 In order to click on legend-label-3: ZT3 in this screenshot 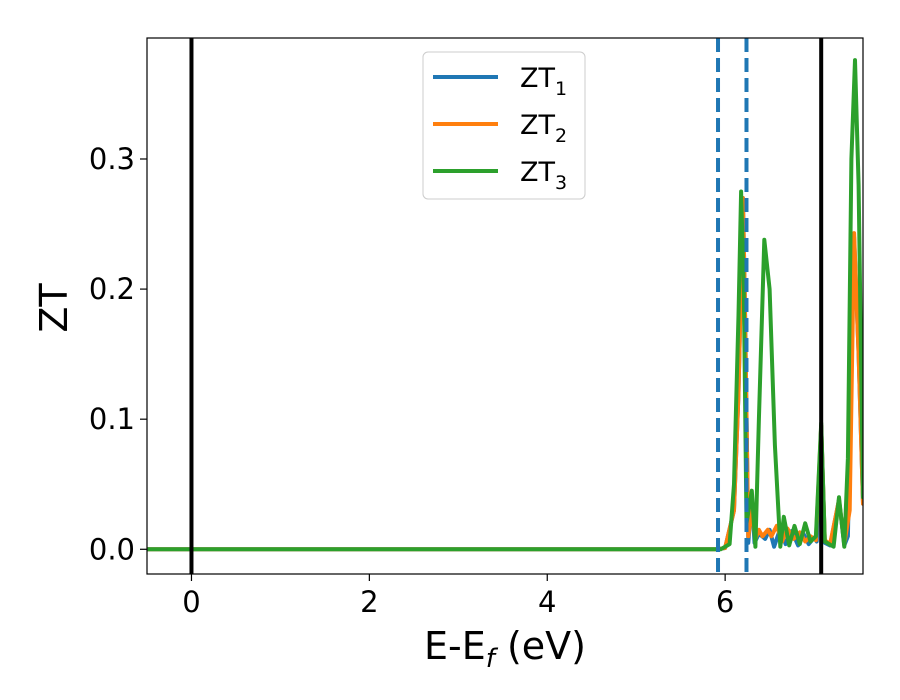, I will do `click(543, 175)`.